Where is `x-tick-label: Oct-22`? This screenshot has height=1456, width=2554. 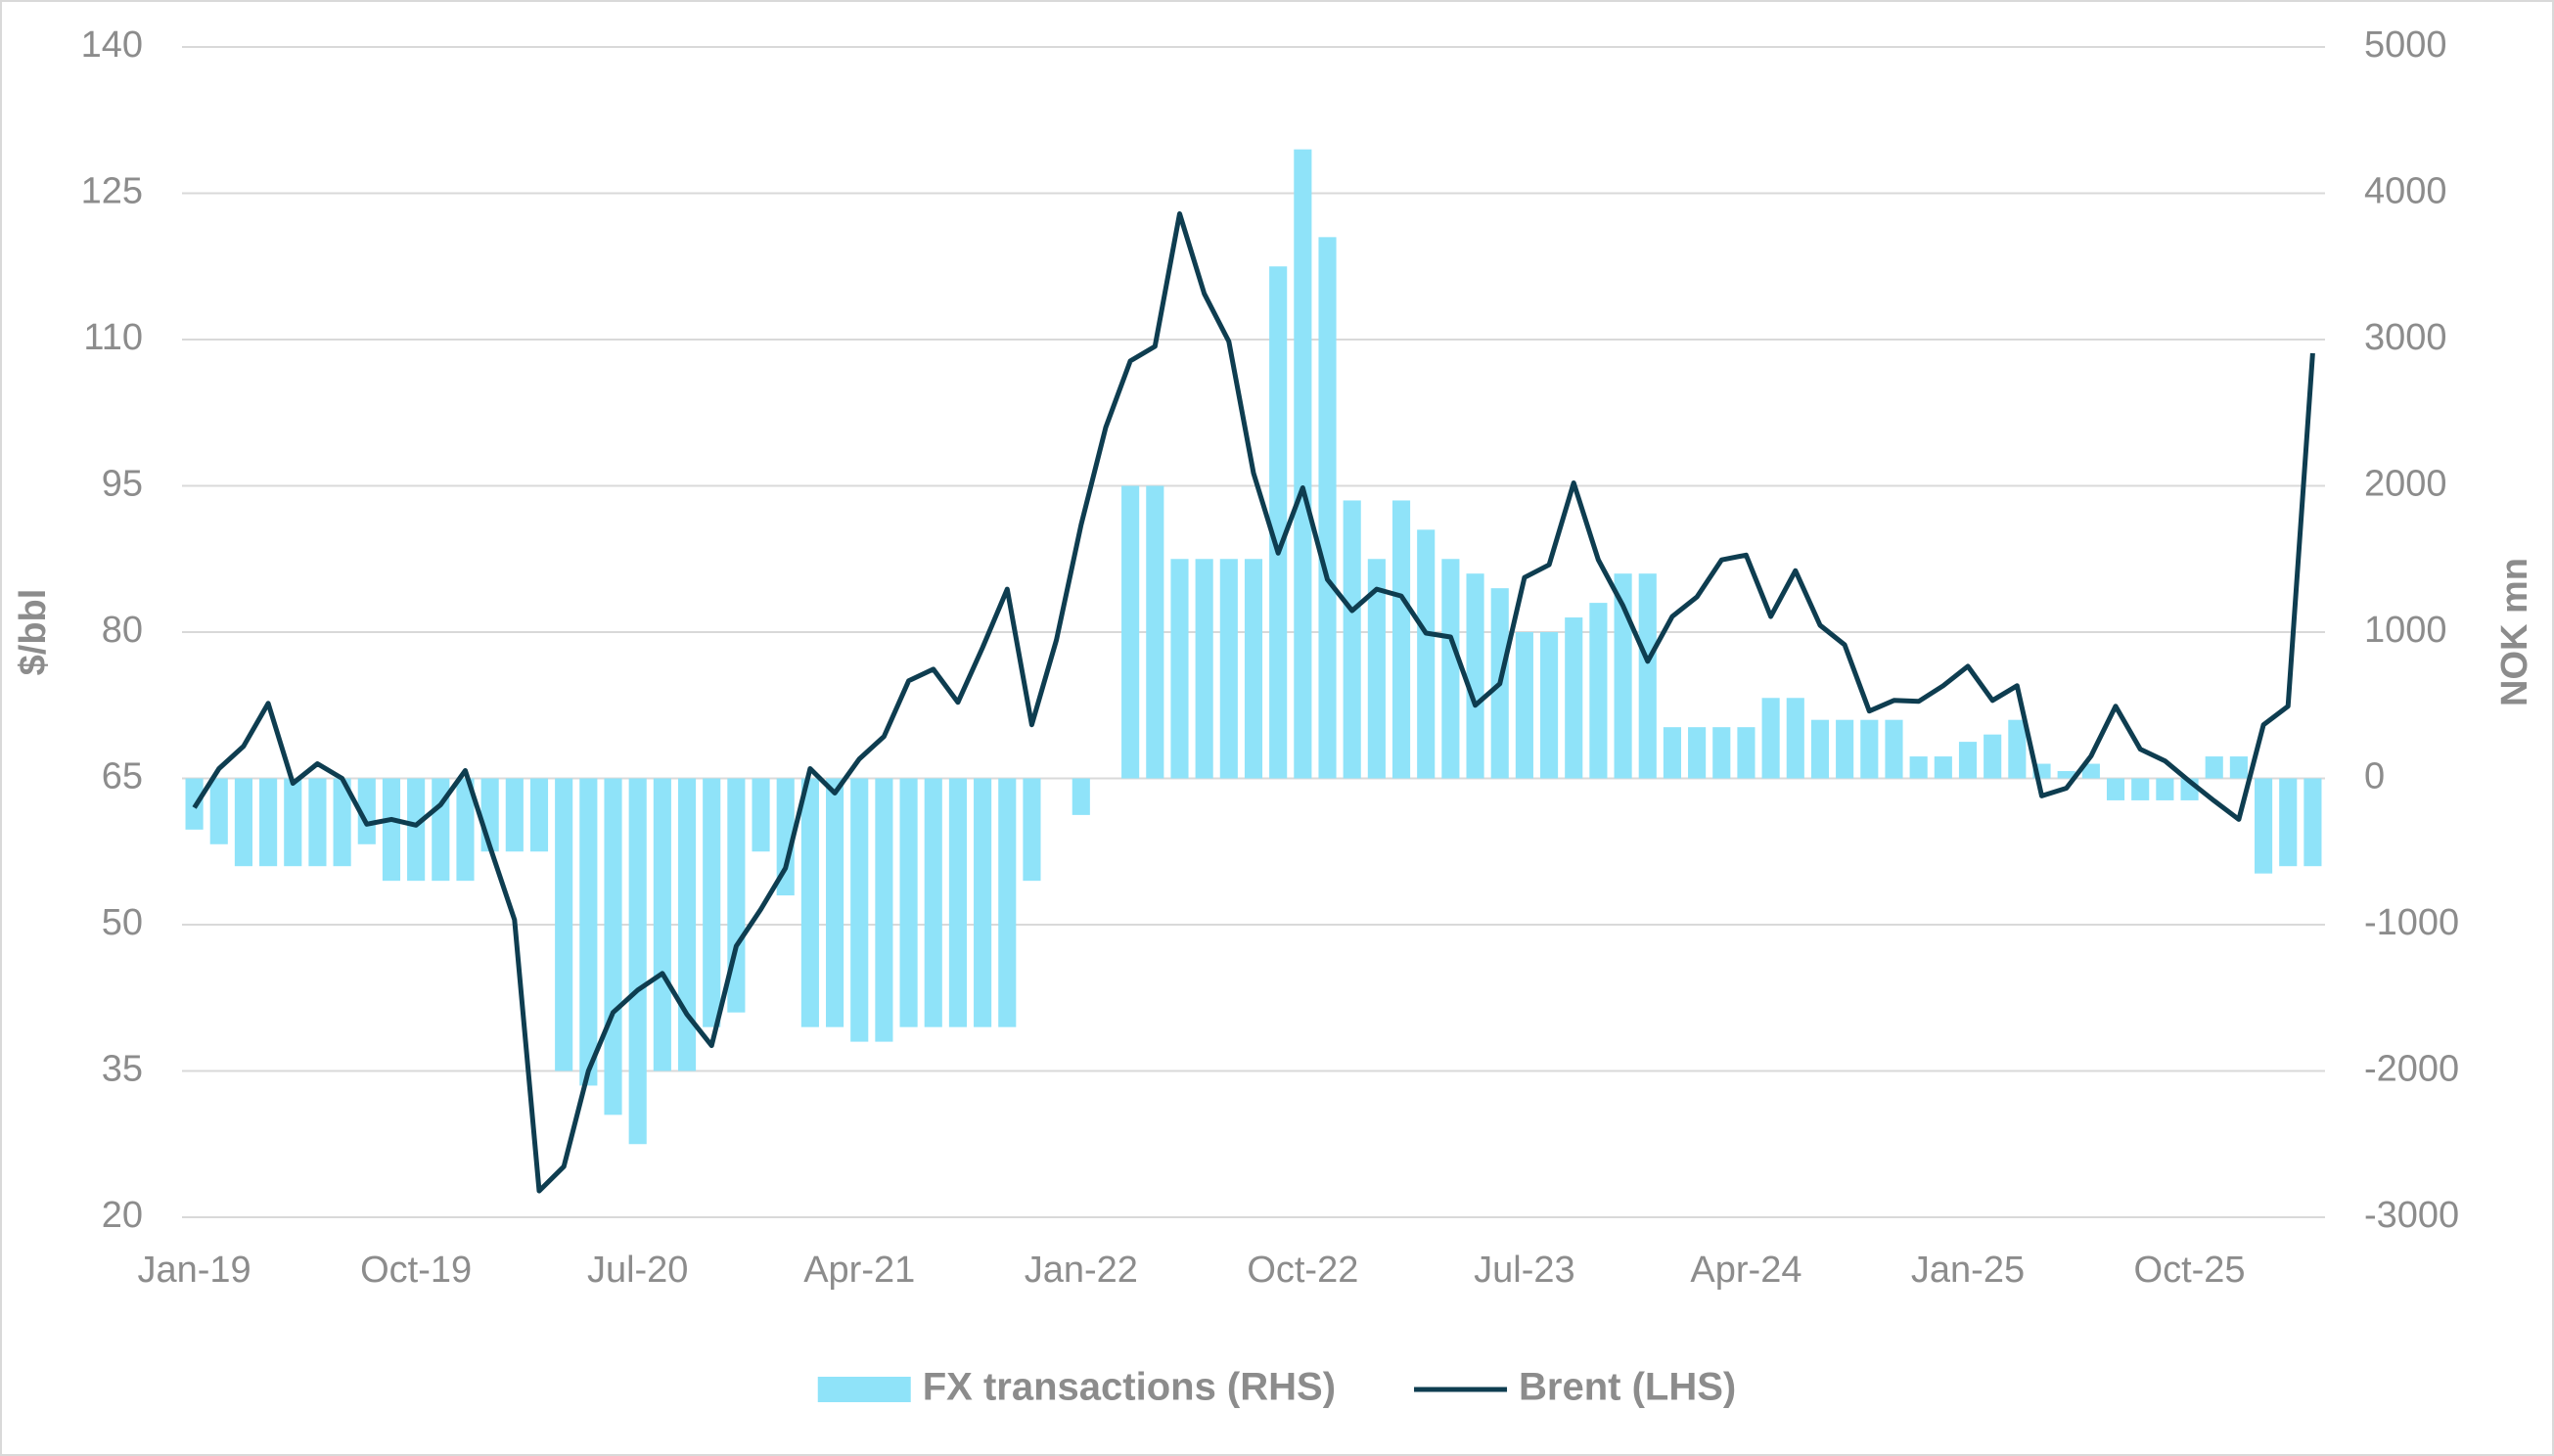 x-tick-label: Oct-22 is located at coordinates (1302, 1270).